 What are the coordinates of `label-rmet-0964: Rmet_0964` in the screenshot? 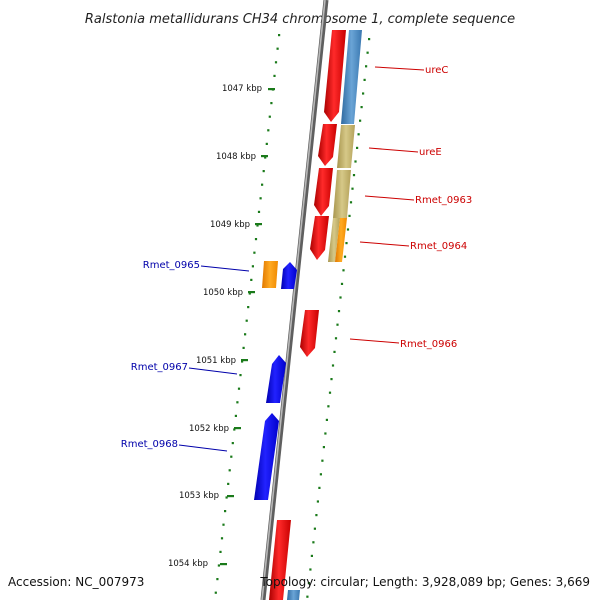 It's located at (438, 246).